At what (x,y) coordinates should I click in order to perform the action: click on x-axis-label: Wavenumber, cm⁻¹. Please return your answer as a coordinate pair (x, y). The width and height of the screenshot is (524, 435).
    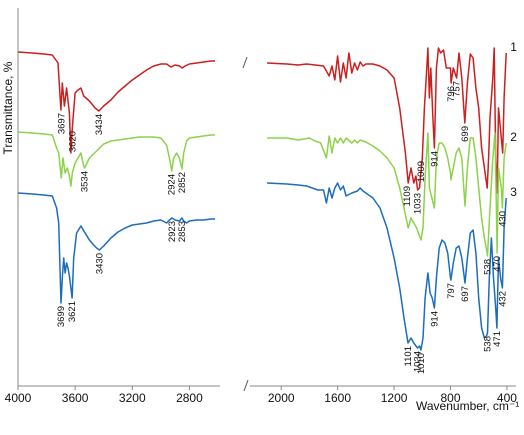
    Looking at the image, I should click on (467, 406).